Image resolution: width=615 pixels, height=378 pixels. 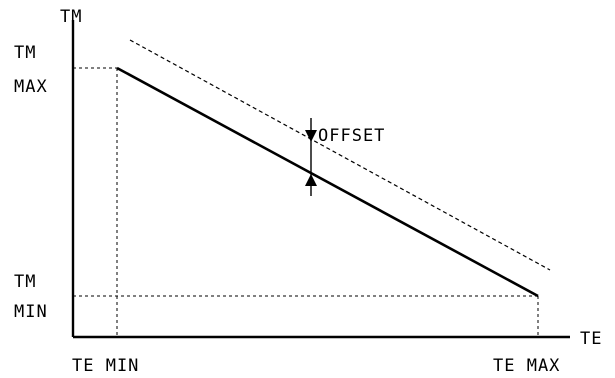 I want to click on tm-min-label-line2: MIN, so click(x=31, y=312).